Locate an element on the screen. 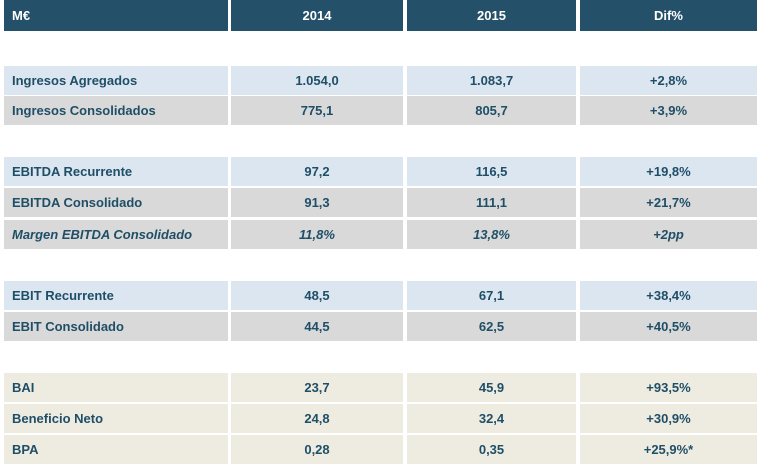 The image size is (759, 467). table-cell: 11,8% is located at coordinates (317, 234).